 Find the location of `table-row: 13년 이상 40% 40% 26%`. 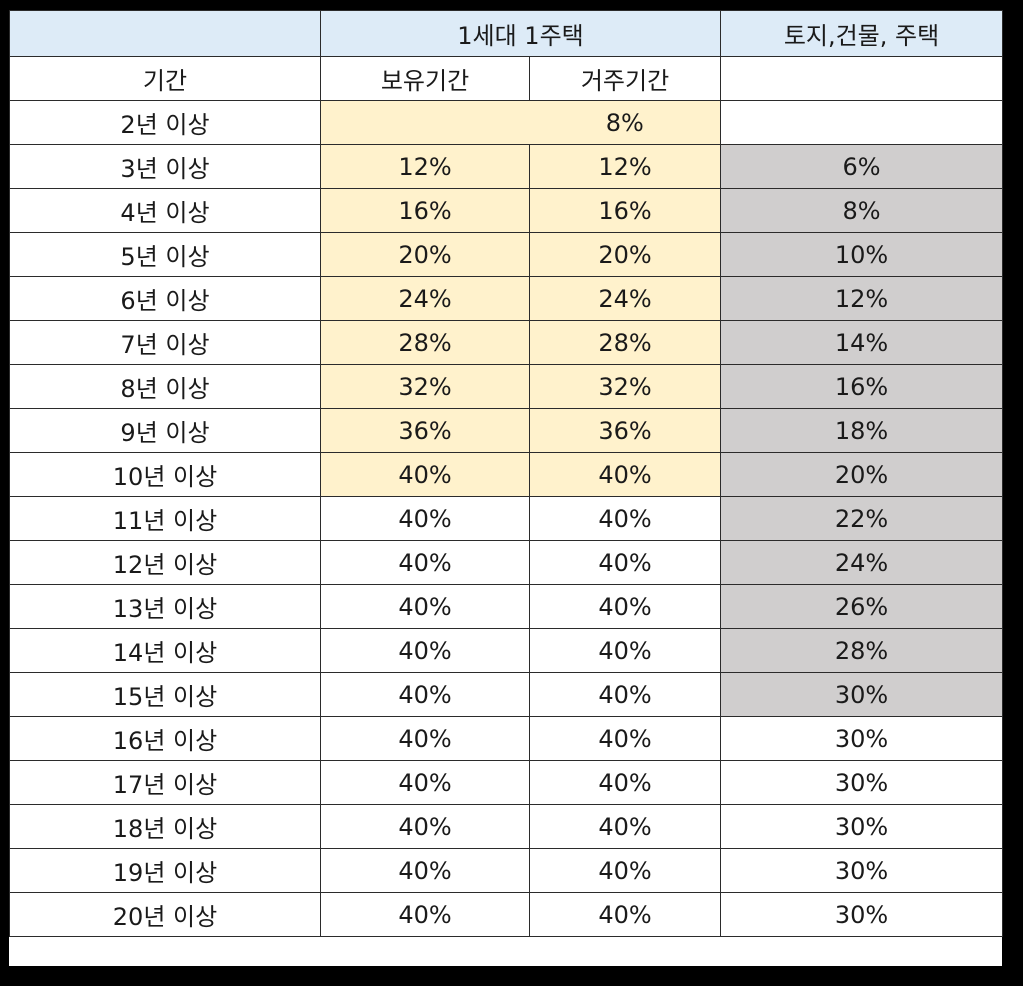

table-row: 13년 이상 40% 40% 26% is located at coordinates (506, 606).